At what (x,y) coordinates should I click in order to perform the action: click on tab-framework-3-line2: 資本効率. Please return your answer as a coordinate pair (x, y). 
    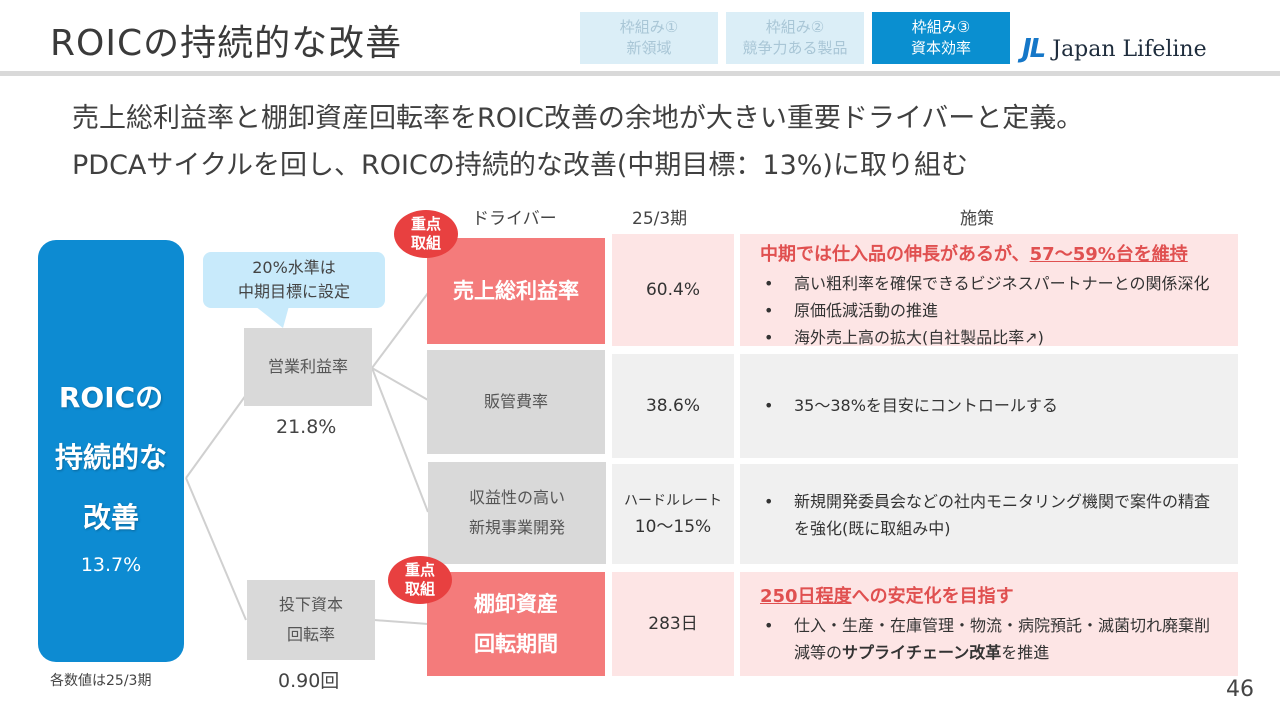
    Looking at the image, I should click on (940, 48).